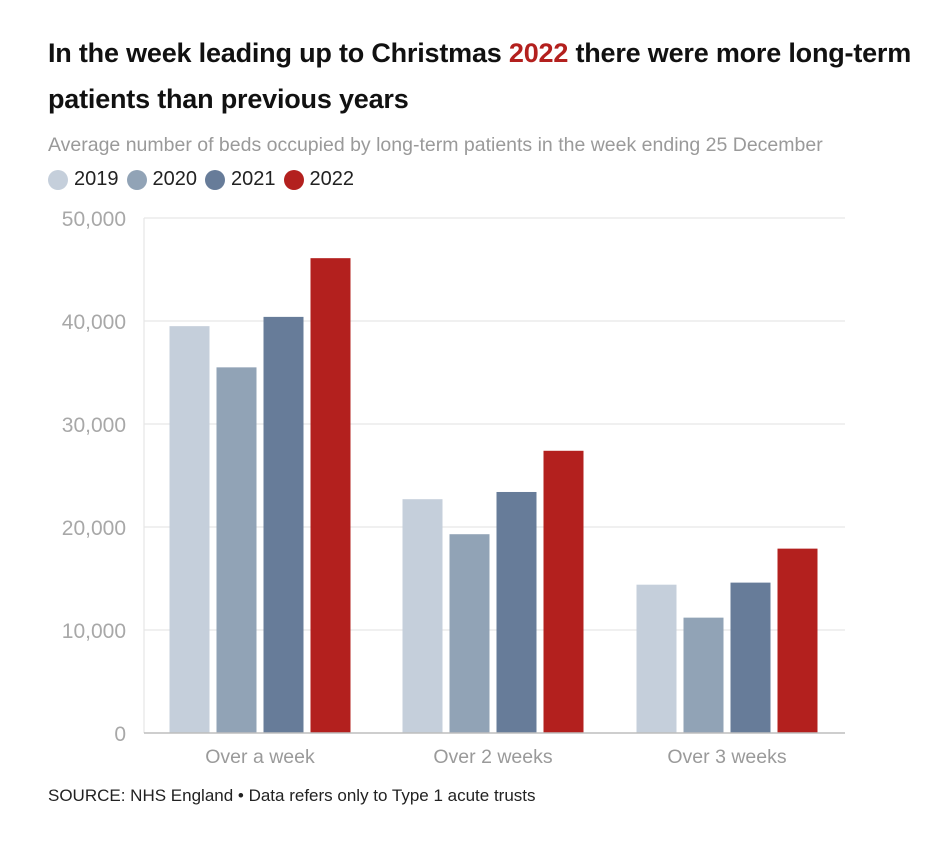  Describe the element at coordinates (283, 524) in the screenshot. I see `bar-2021-over-a-week` at that location.